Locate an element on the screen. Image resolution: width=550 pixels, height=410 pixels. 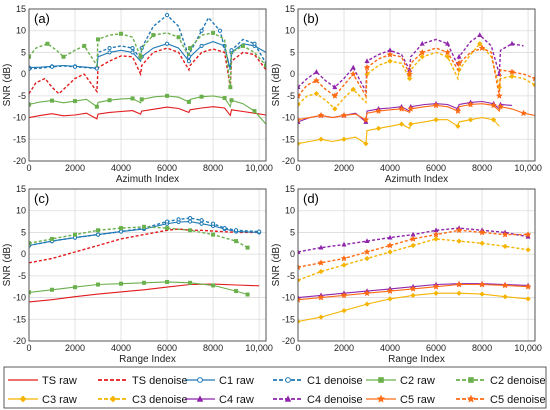
x-tick-label: 2000 is located at coordinates (75, 348).